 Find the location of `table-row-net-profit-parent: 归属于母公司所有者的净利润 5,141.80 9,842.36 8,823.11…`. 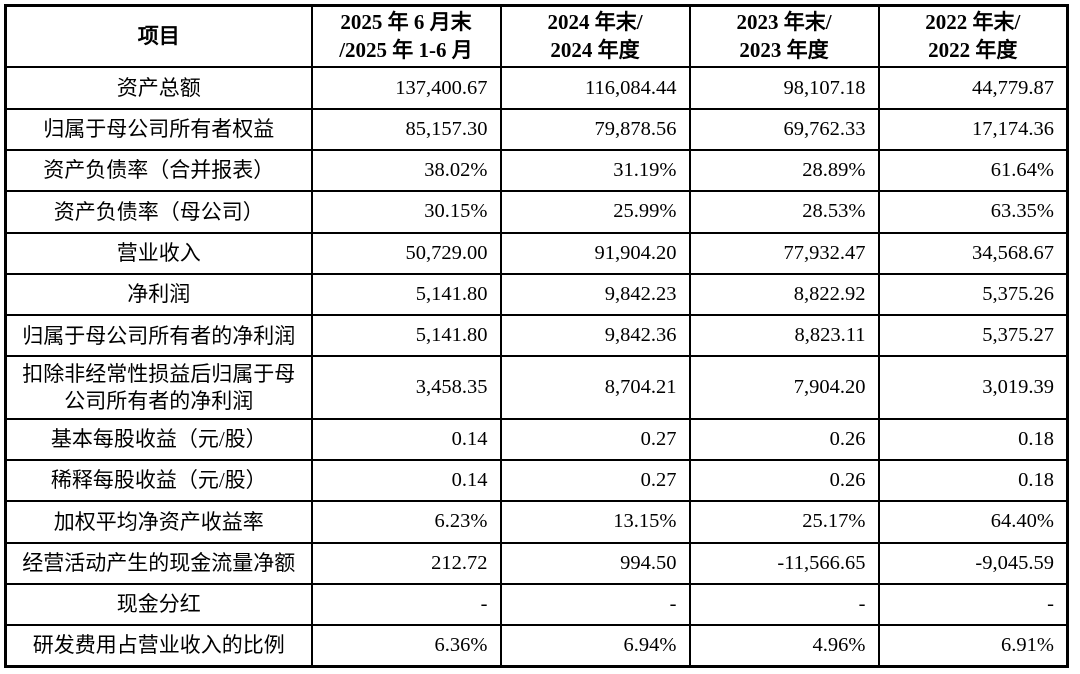

table-row-net-profit-parent: 归属于母公司所有者的净利润 5,141.80 9,842.36 8,823.11… is located at coordinates (536, 336).